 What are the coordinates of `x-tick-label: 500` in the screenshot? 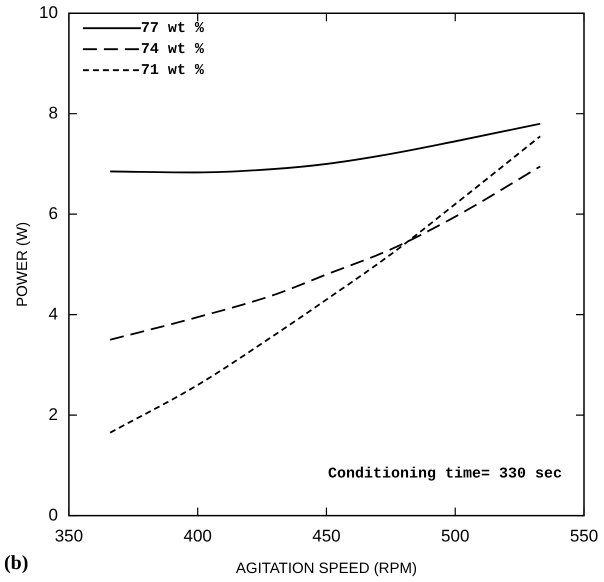 It's located at (455, 536).